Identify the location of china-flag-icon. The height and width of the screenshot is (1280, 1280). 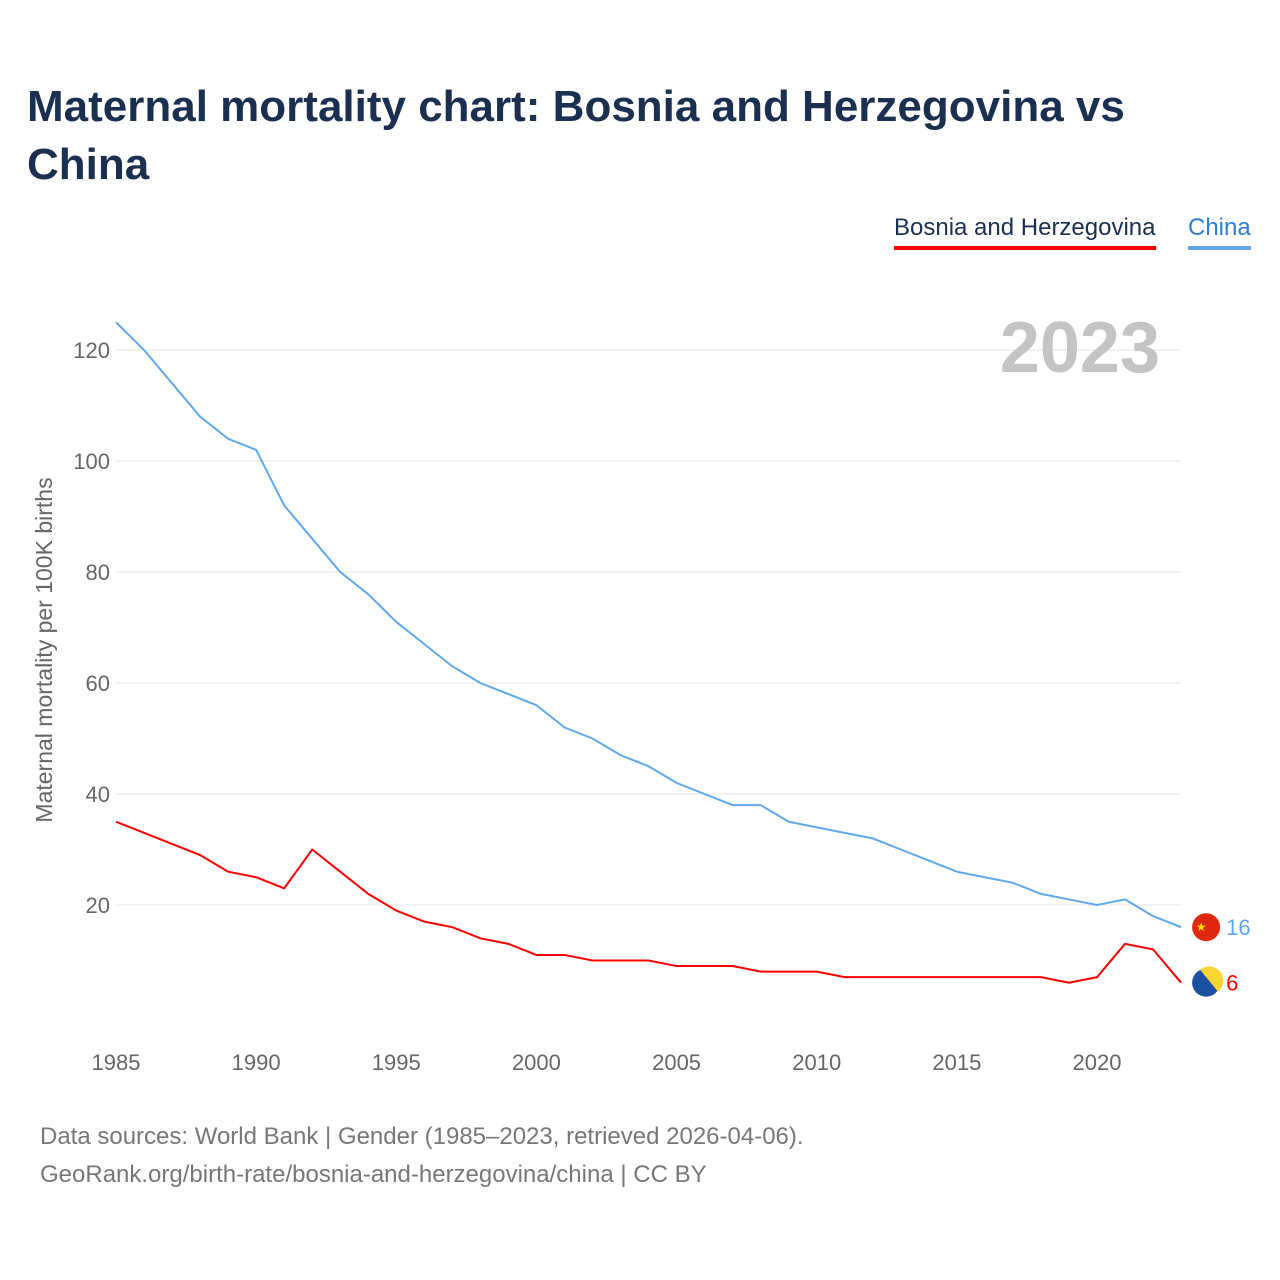
(1206, 927).